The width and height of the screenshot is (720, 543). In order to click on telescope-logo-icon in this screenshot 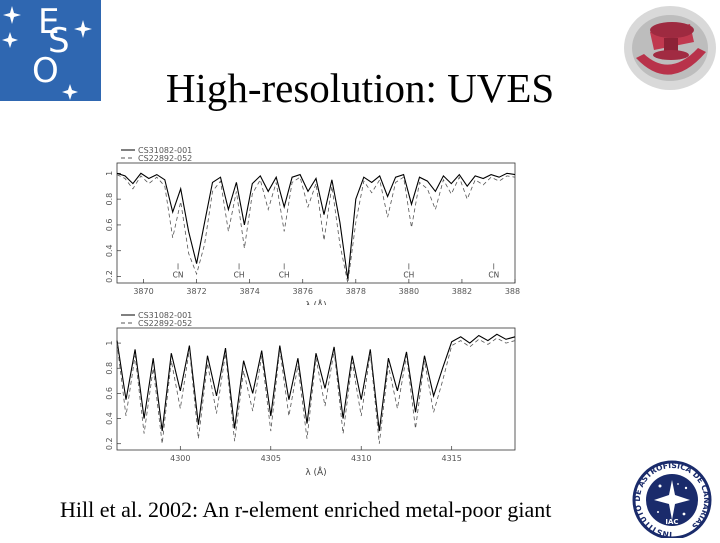, I will do `click(670, 48)`.